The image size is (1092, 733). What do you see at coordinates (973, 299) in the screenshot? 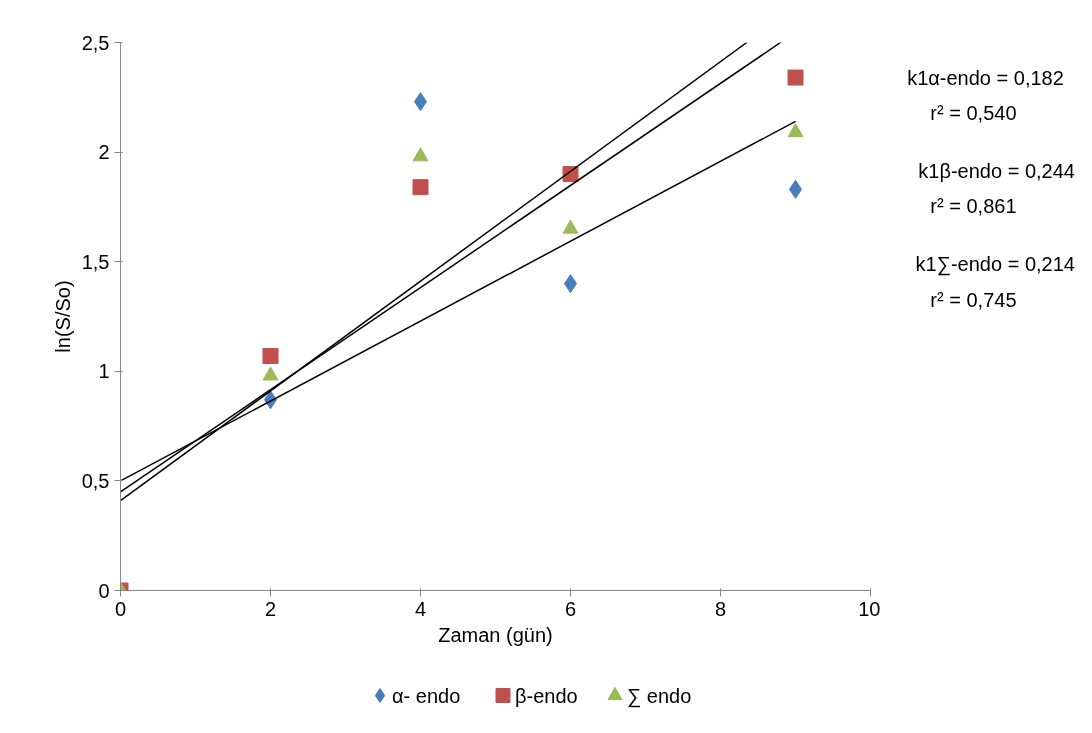
I see `text: r² = 0,745` at bounding box center [973, 299].